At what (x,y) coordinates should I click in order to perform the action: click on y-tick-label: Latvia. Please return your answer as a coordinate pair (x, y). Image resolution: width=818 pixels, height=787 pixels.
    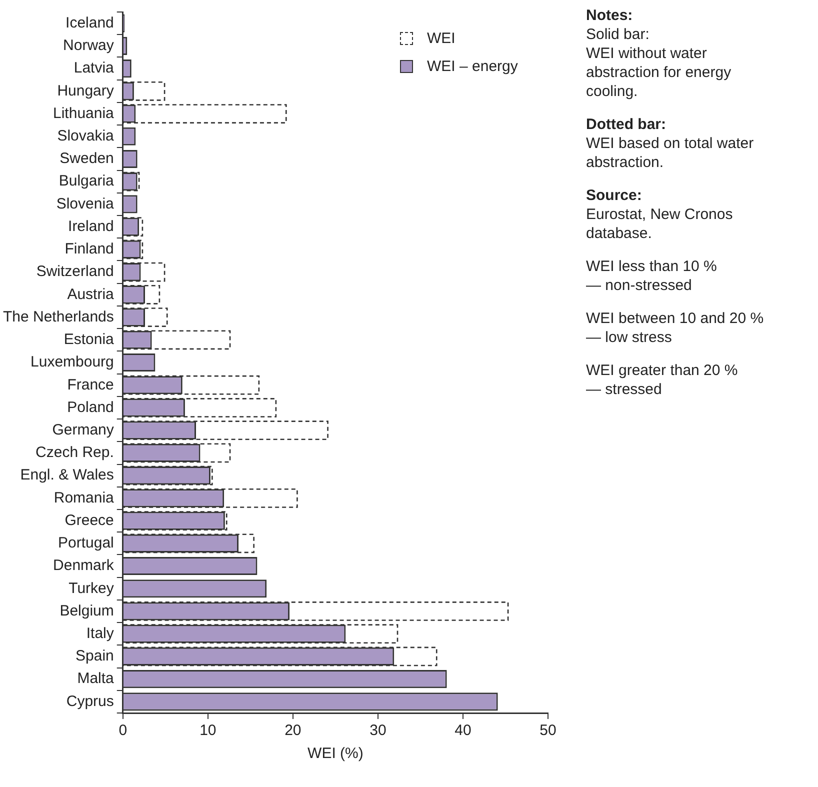
    Looking at the image, I should click on (94, 68).